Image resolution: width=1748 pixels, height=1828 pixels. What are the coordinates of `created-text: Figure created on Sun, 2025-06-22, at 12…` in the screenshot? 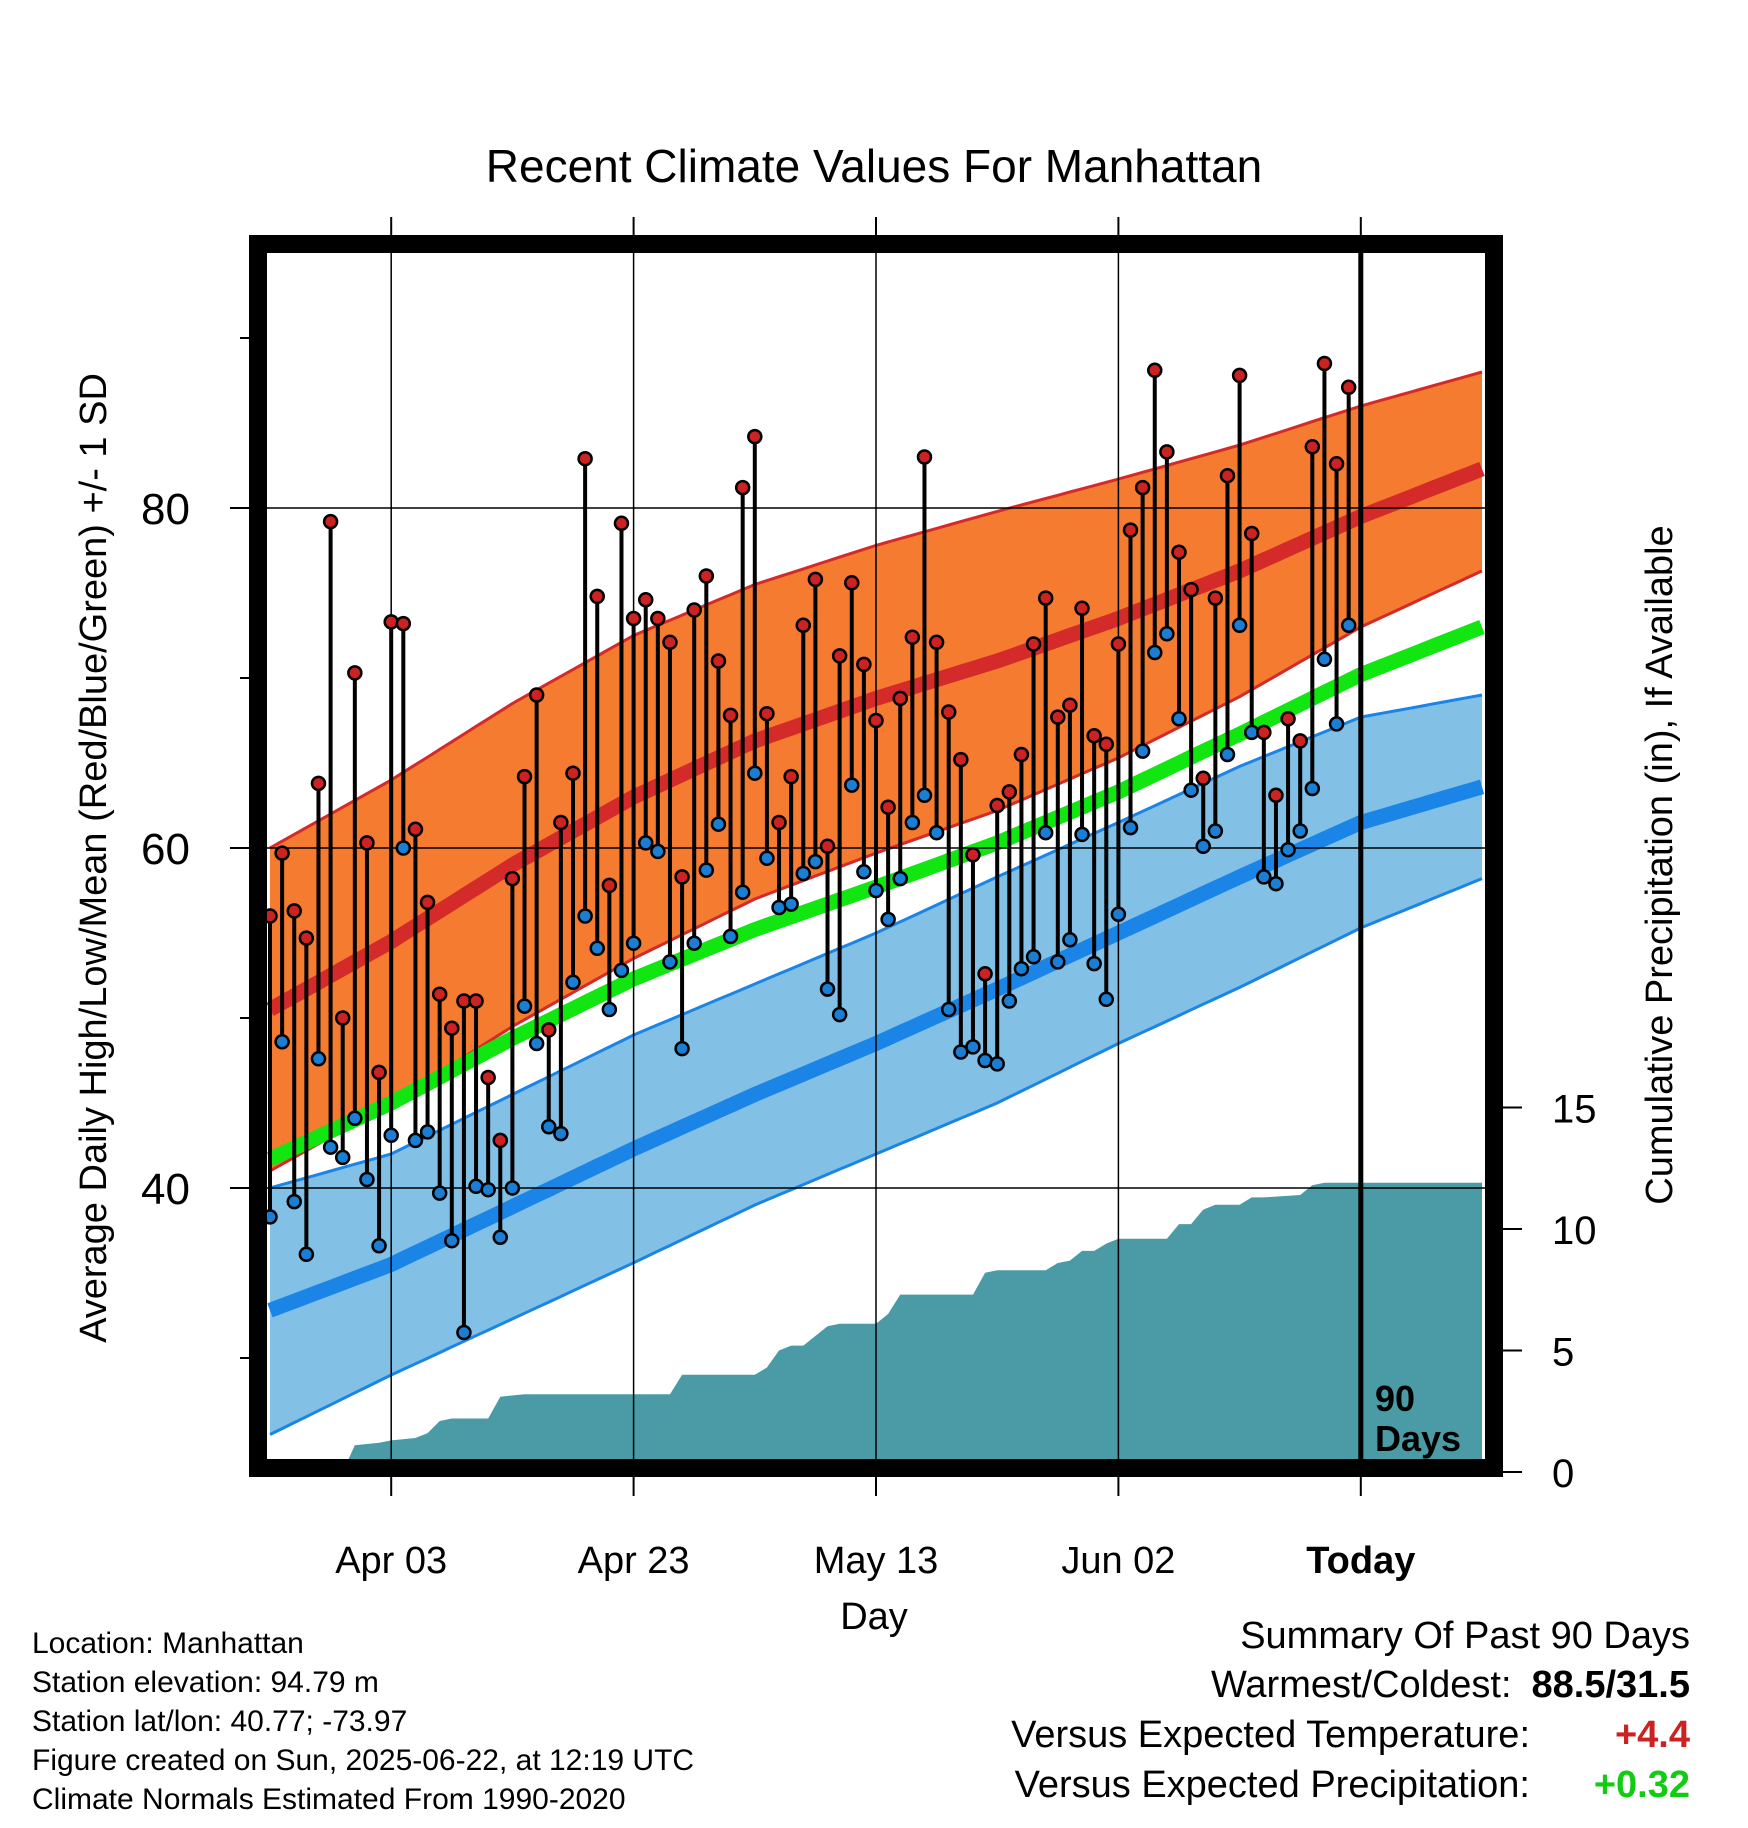 It's located at (363, 1760).